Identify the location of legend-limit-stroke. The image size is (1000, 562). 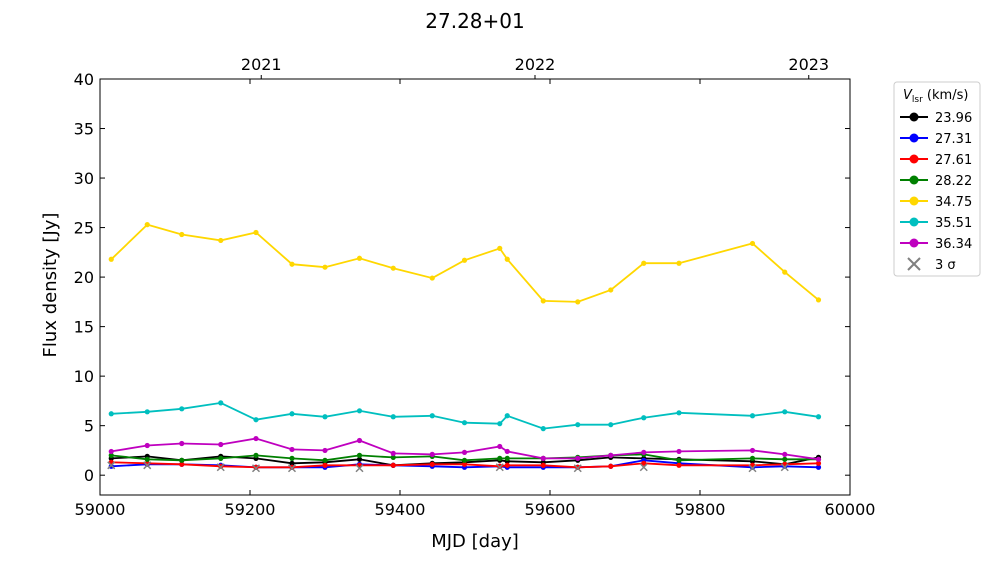
(914, 264).